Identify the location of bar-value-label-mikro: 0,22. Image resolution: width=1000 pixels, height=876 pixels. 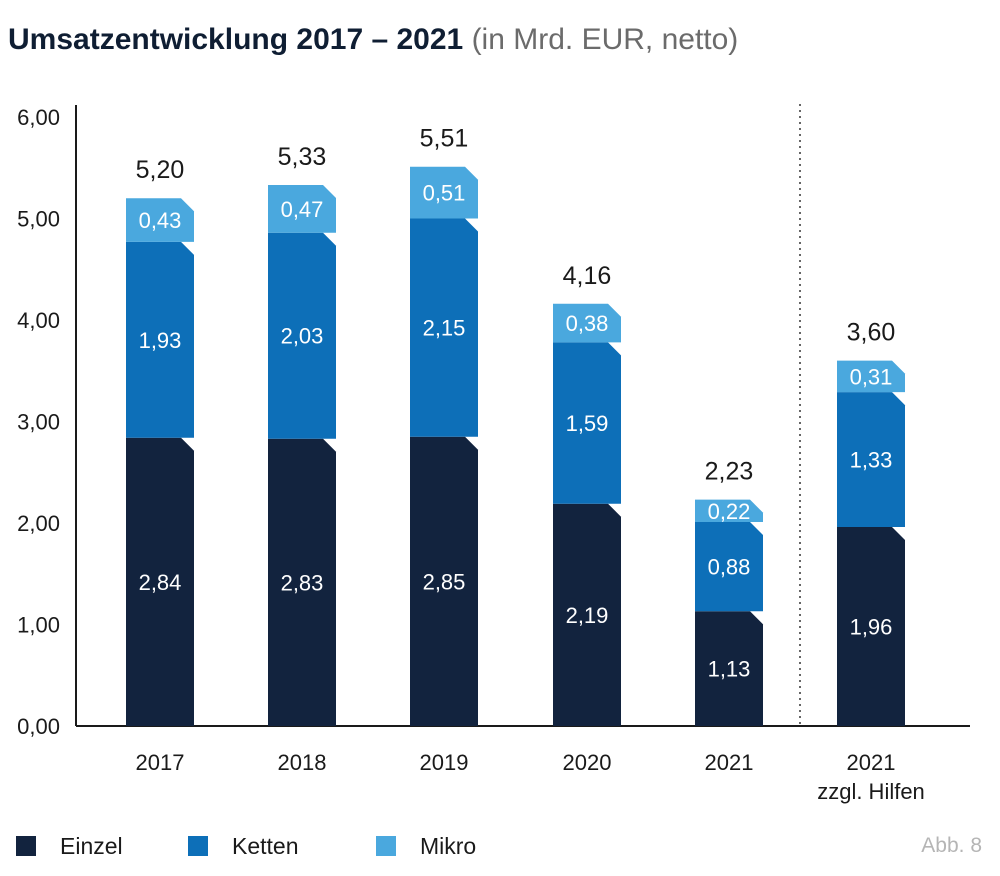
(729, 511).